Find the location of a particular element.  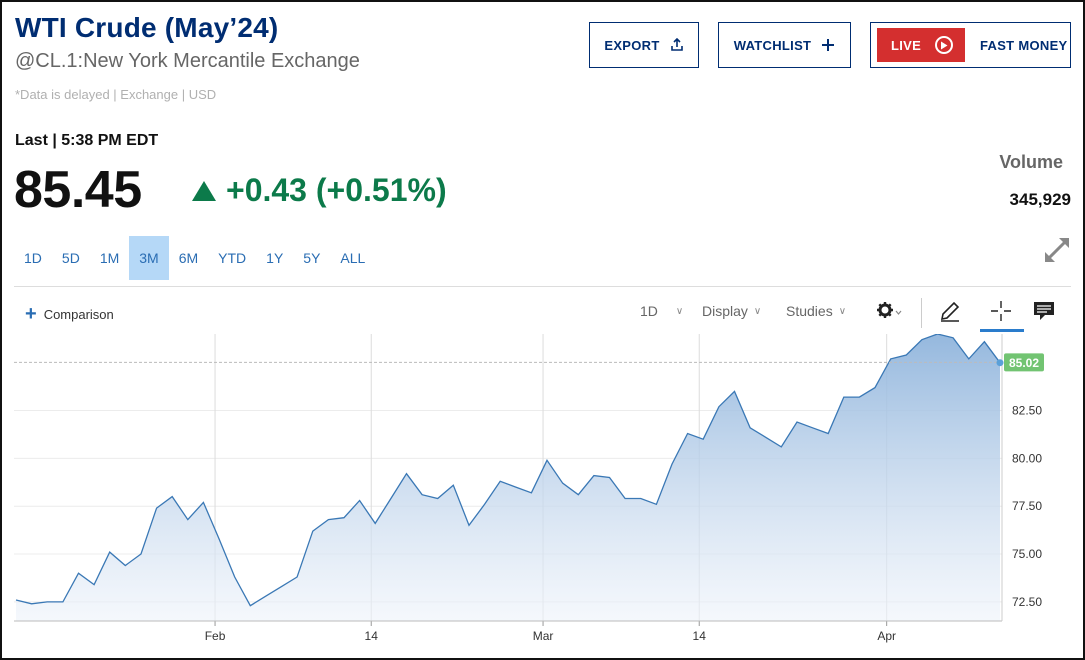

last-price-tag is located at coordinates (1024, 362).